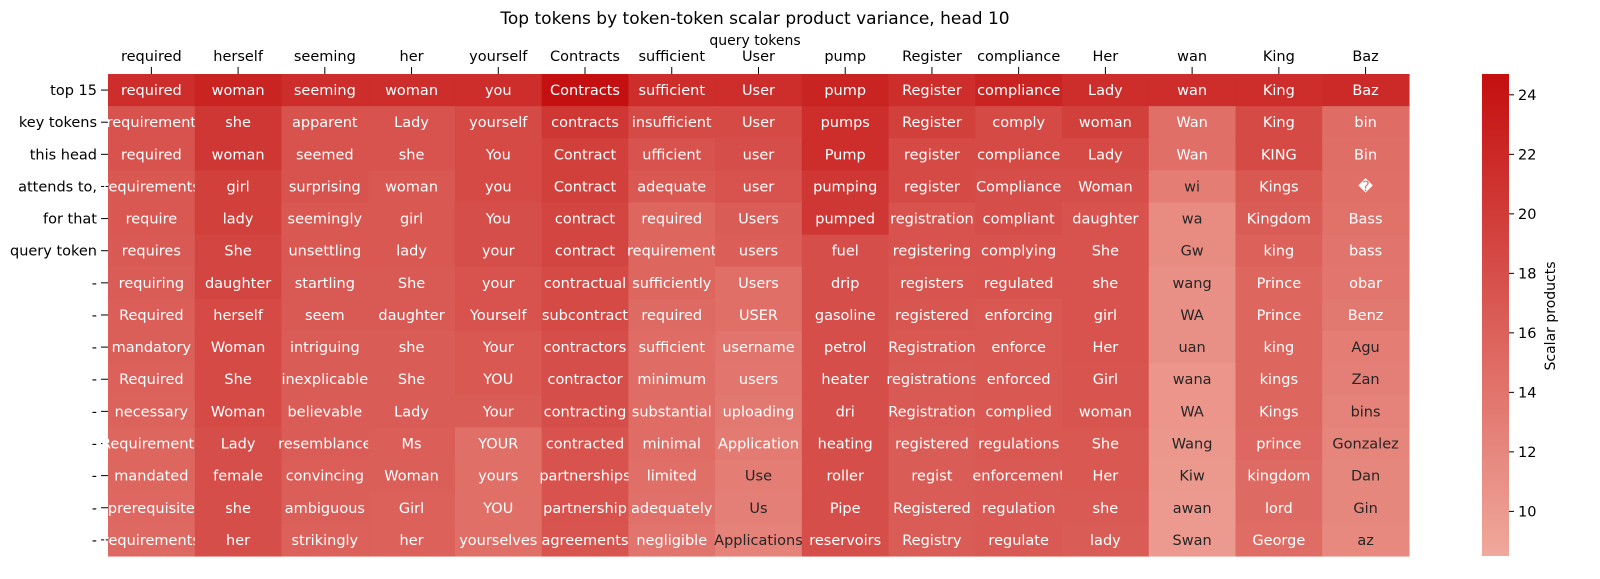 This screenshot has height=579, width=1600. What do you see at coordinates (1018, 252) in the screenshot?
I see `cell-token-label: complying` at bounding box center [1018, 252].